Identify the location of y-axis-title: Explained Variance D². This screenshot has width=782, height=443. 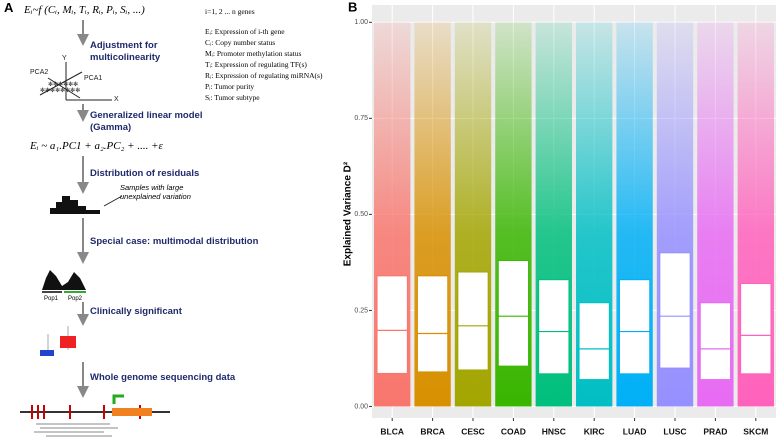
(348, 213).